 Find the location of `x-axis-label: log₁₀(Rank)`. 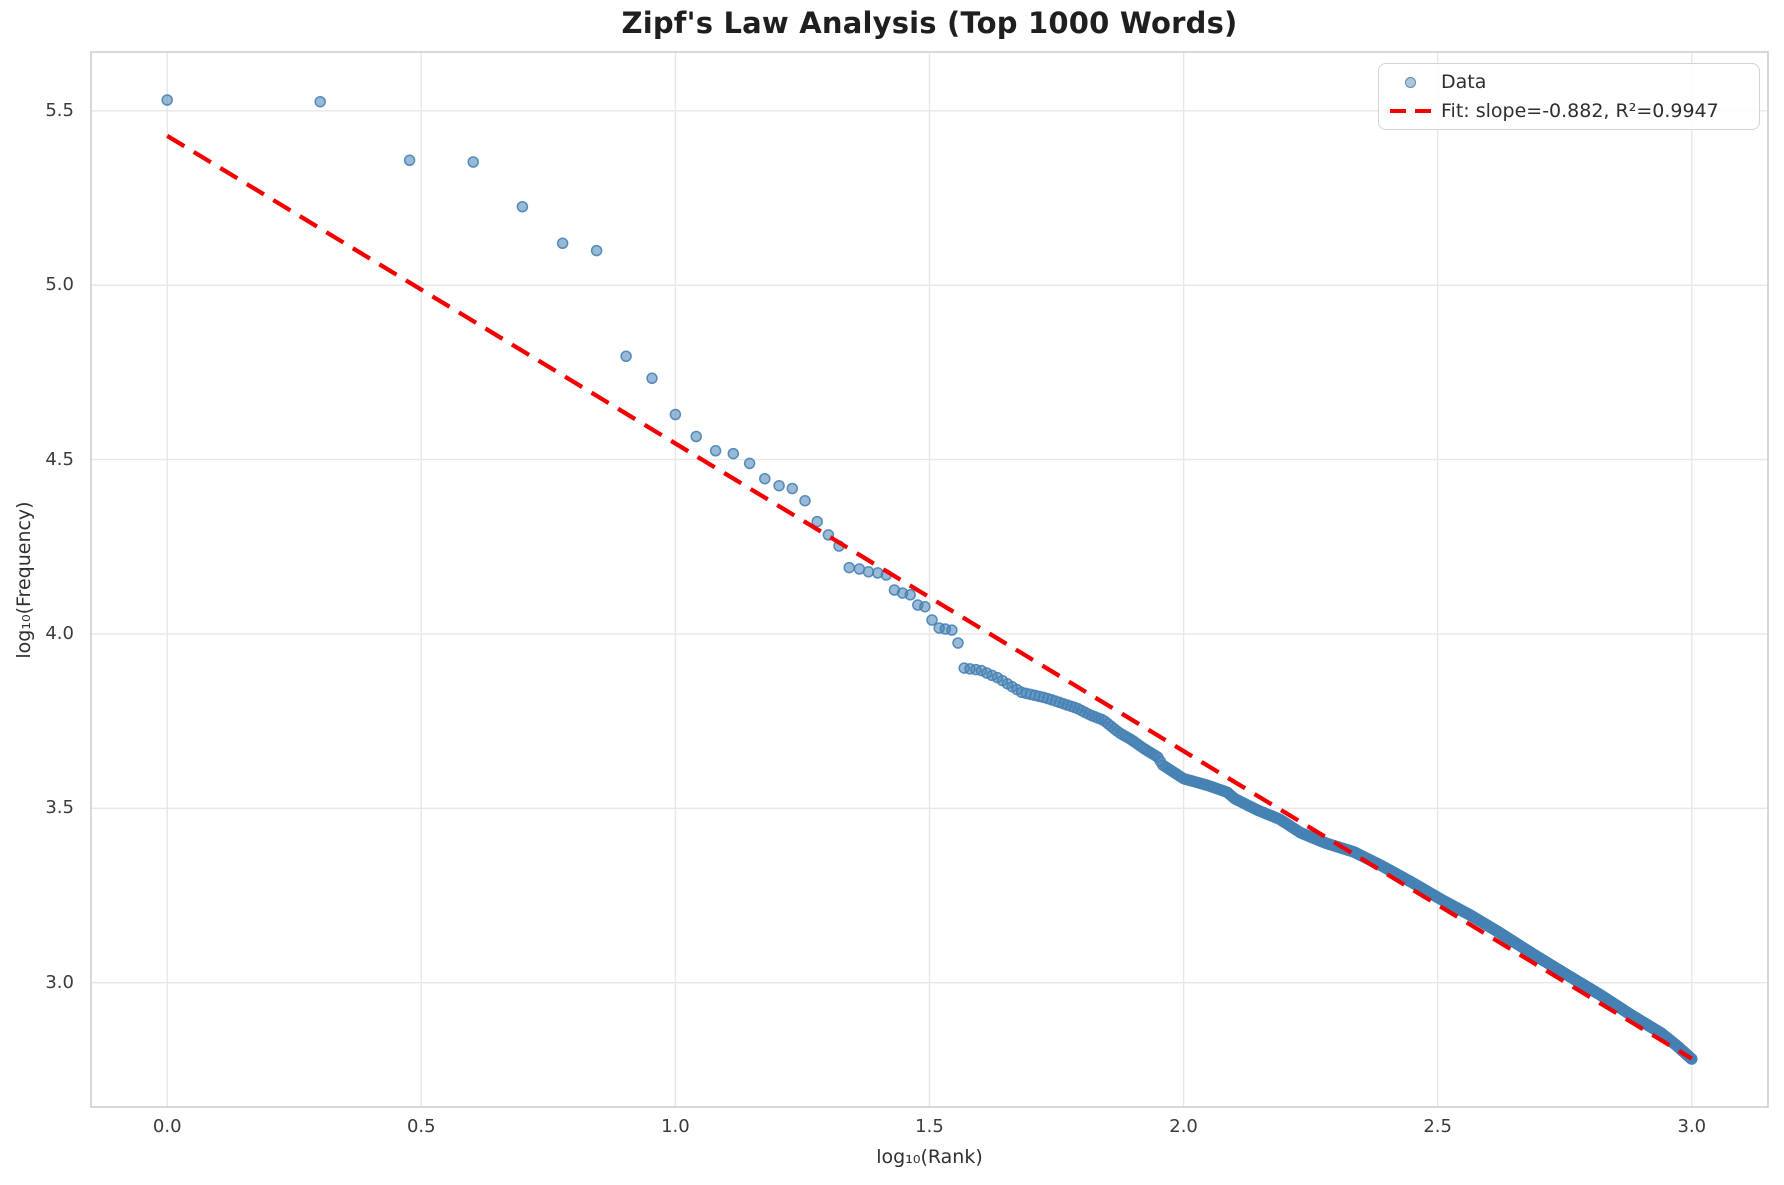

x-axis-label: log₁₀(Rank) is located at coordinates (929, 1157).